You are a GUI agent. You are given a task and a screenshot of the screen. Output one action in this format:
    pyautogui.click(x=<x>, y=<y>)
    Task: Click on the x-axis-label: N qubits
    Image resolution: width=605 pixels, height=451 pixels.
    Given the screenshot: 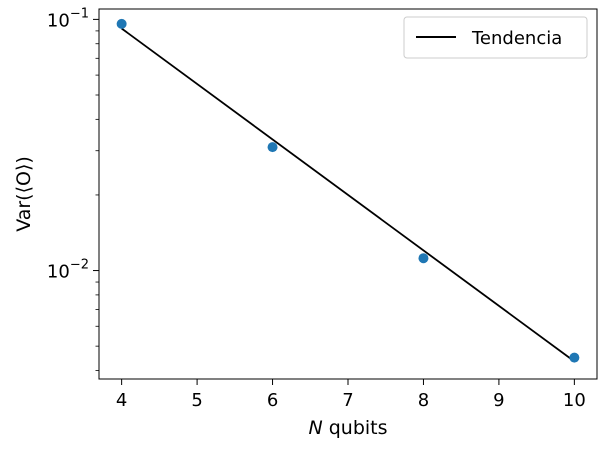 What is the action you would take?
    pyautogui.click(x=347, y=428)
    